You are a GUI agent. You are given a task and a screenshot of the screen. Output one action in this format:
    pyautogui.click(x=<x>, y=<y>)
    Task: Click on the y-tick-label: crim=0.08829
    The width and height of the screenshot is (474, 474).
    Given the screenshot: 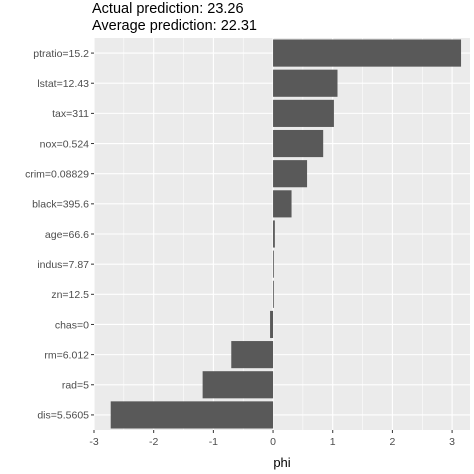 What is the action you would take?
    pyautogui.click(x=57, y=174)
    